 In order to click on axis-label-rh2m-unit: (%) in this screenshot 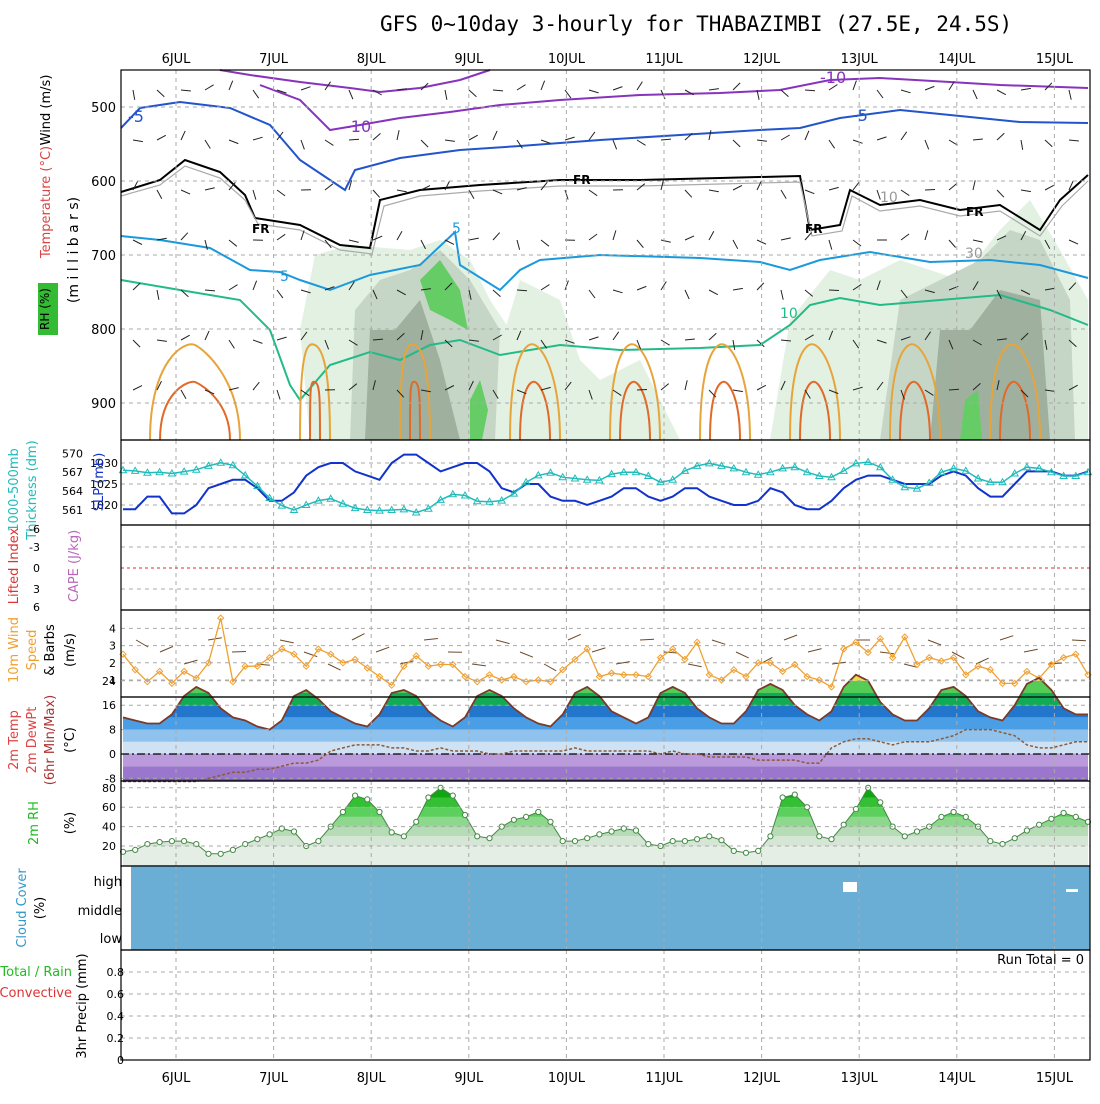, I will do `click(70, 823)`.